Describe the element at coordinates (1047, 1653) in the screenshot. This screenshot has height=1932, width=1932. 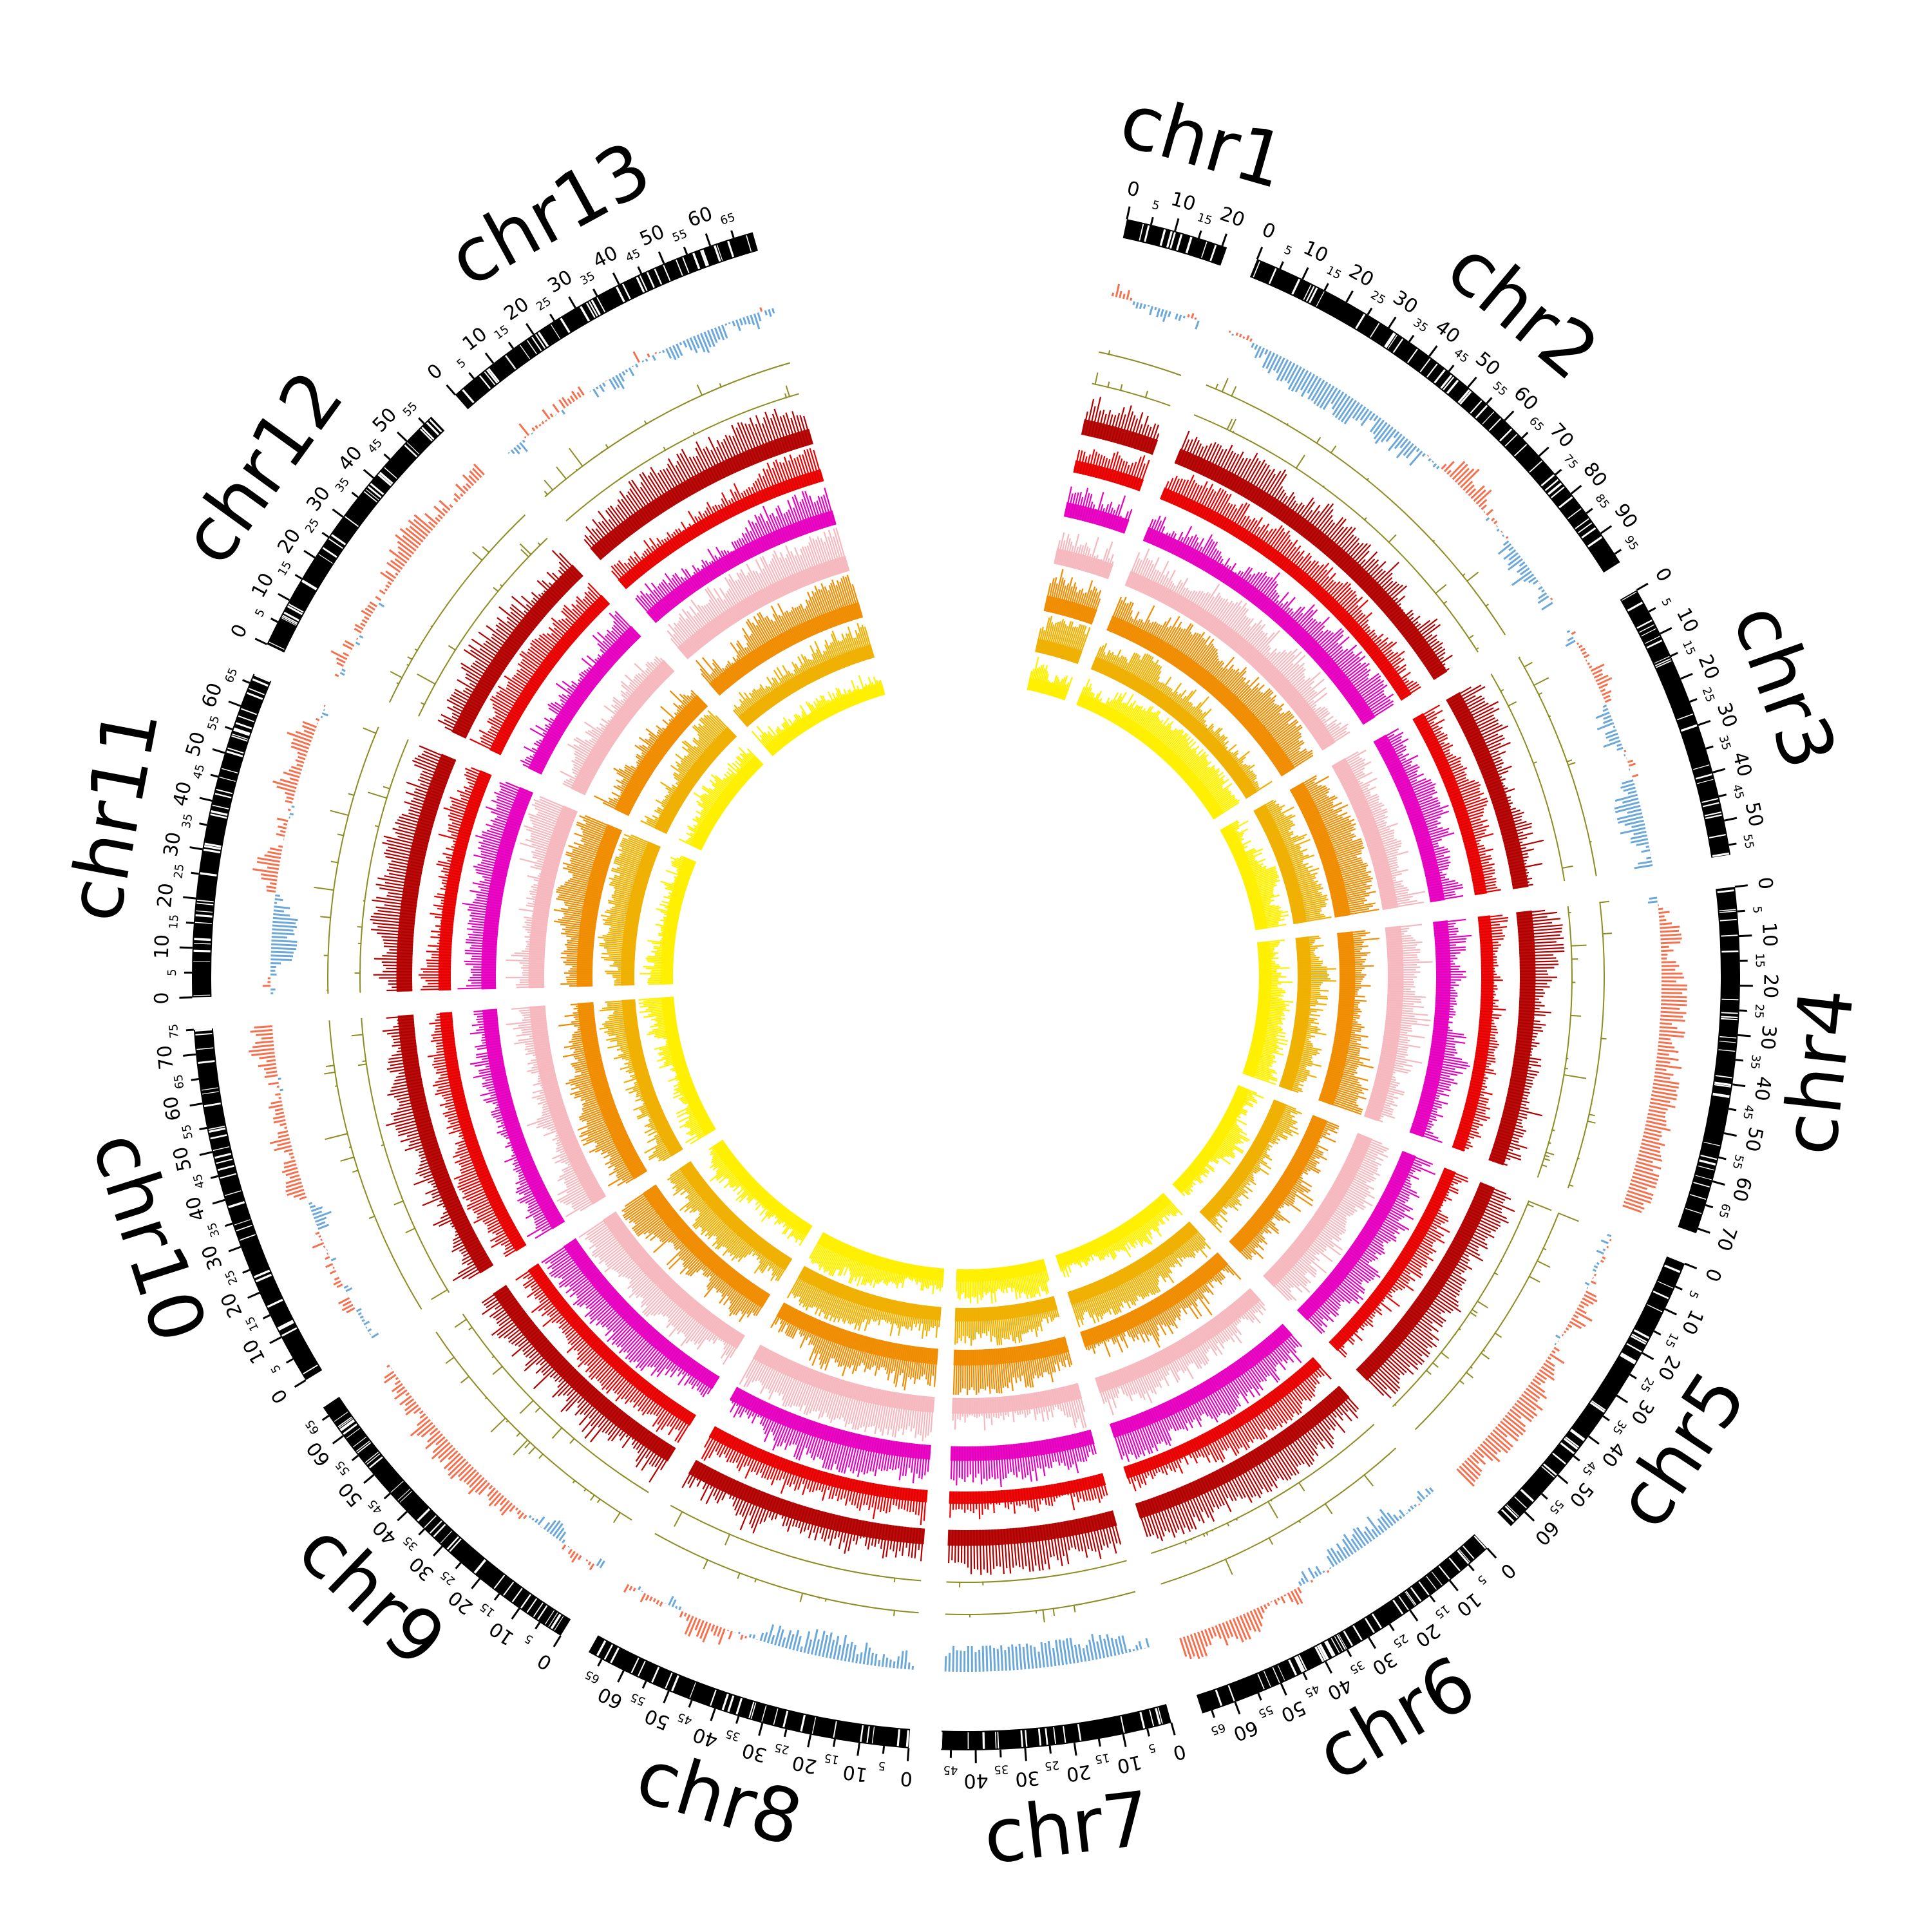
I see `bars-negative-chr7` at that location.